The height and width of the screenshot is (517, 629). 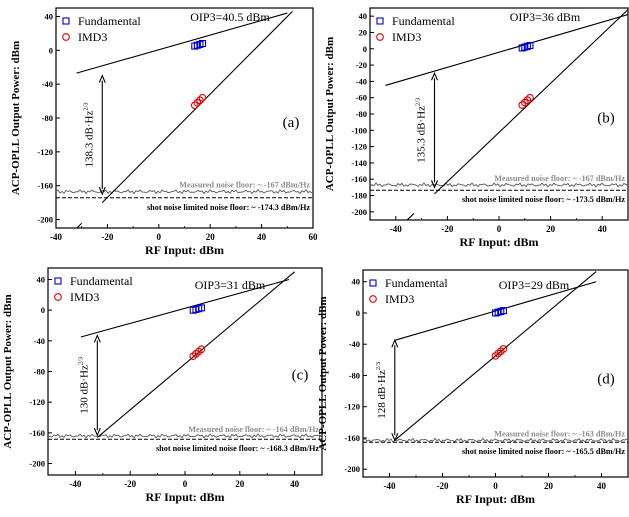 What do you see at coordinates (300, 376) in the screenshot?
I see `panel-label: (c)` at bounding box center [300, 376].